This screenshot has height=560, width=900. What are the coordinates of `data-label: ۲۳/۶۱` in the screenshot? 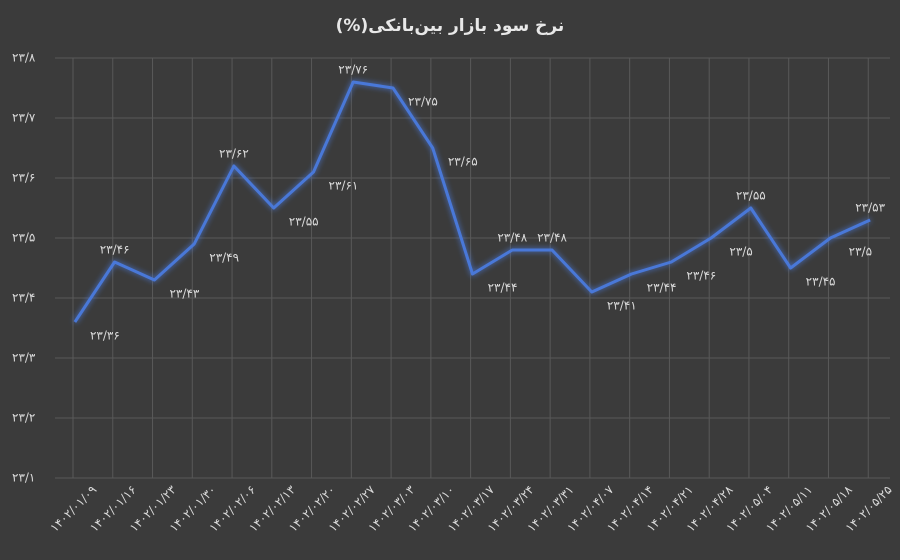 It's located at (344, 186).